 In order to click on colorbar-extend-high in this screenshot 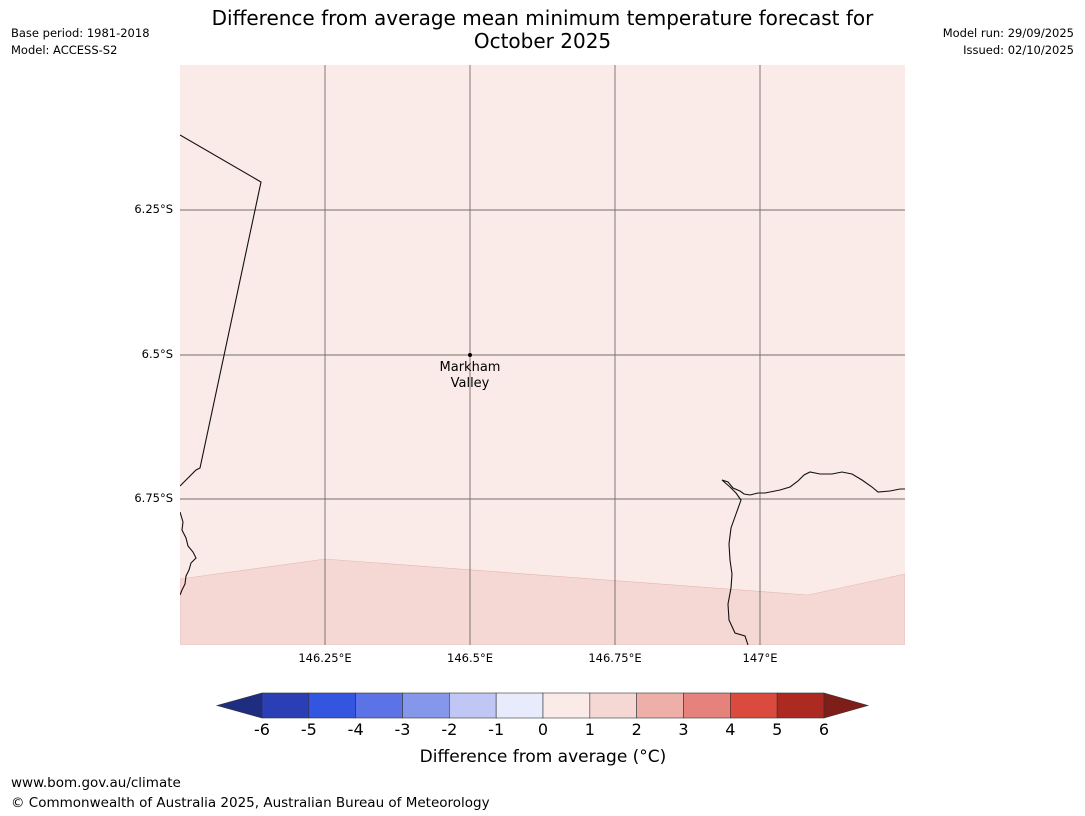, I will do `click(846, 705)`.